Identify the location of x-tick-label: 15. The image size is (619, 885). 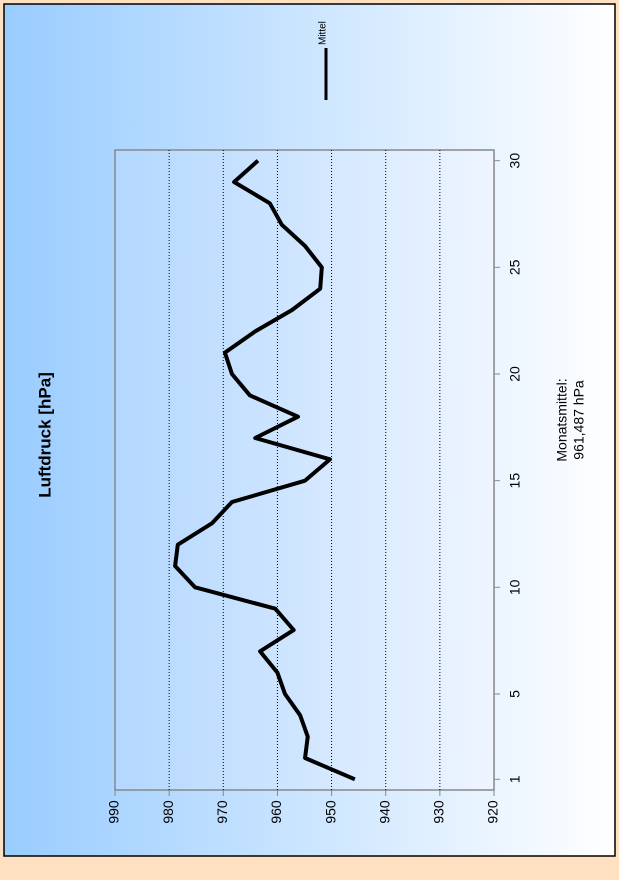
(515, 481).